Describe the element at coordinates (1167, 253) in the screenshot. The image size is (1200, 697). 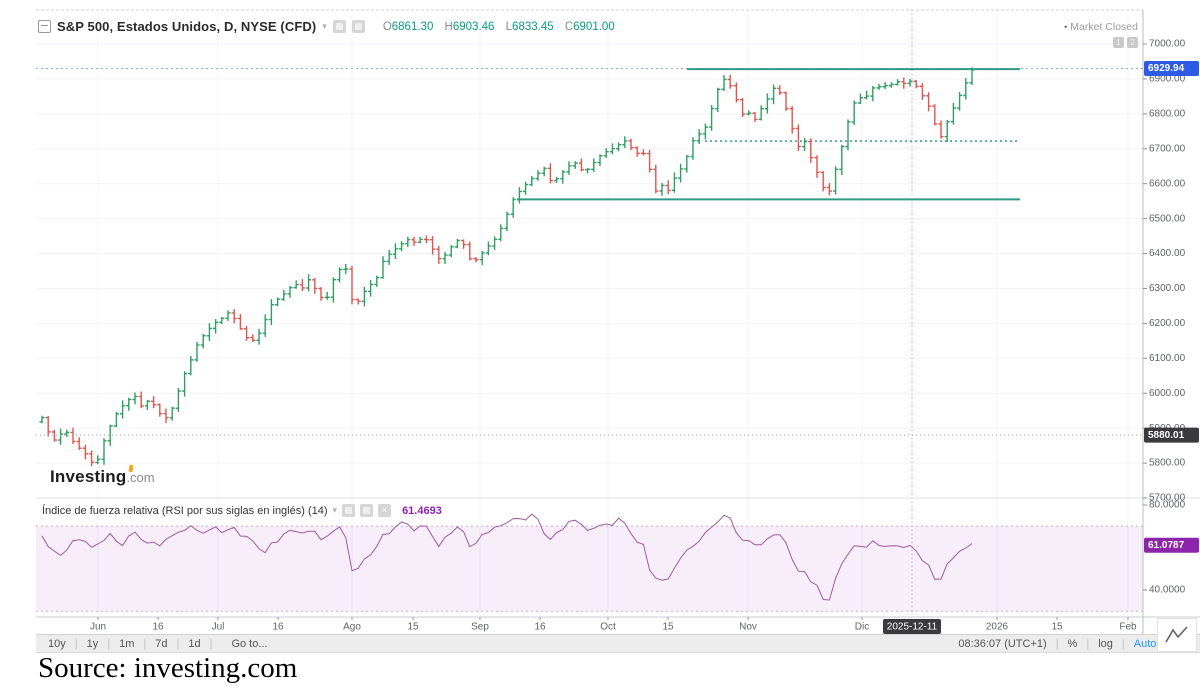
I see `svg-text: 6400.00` at that location.